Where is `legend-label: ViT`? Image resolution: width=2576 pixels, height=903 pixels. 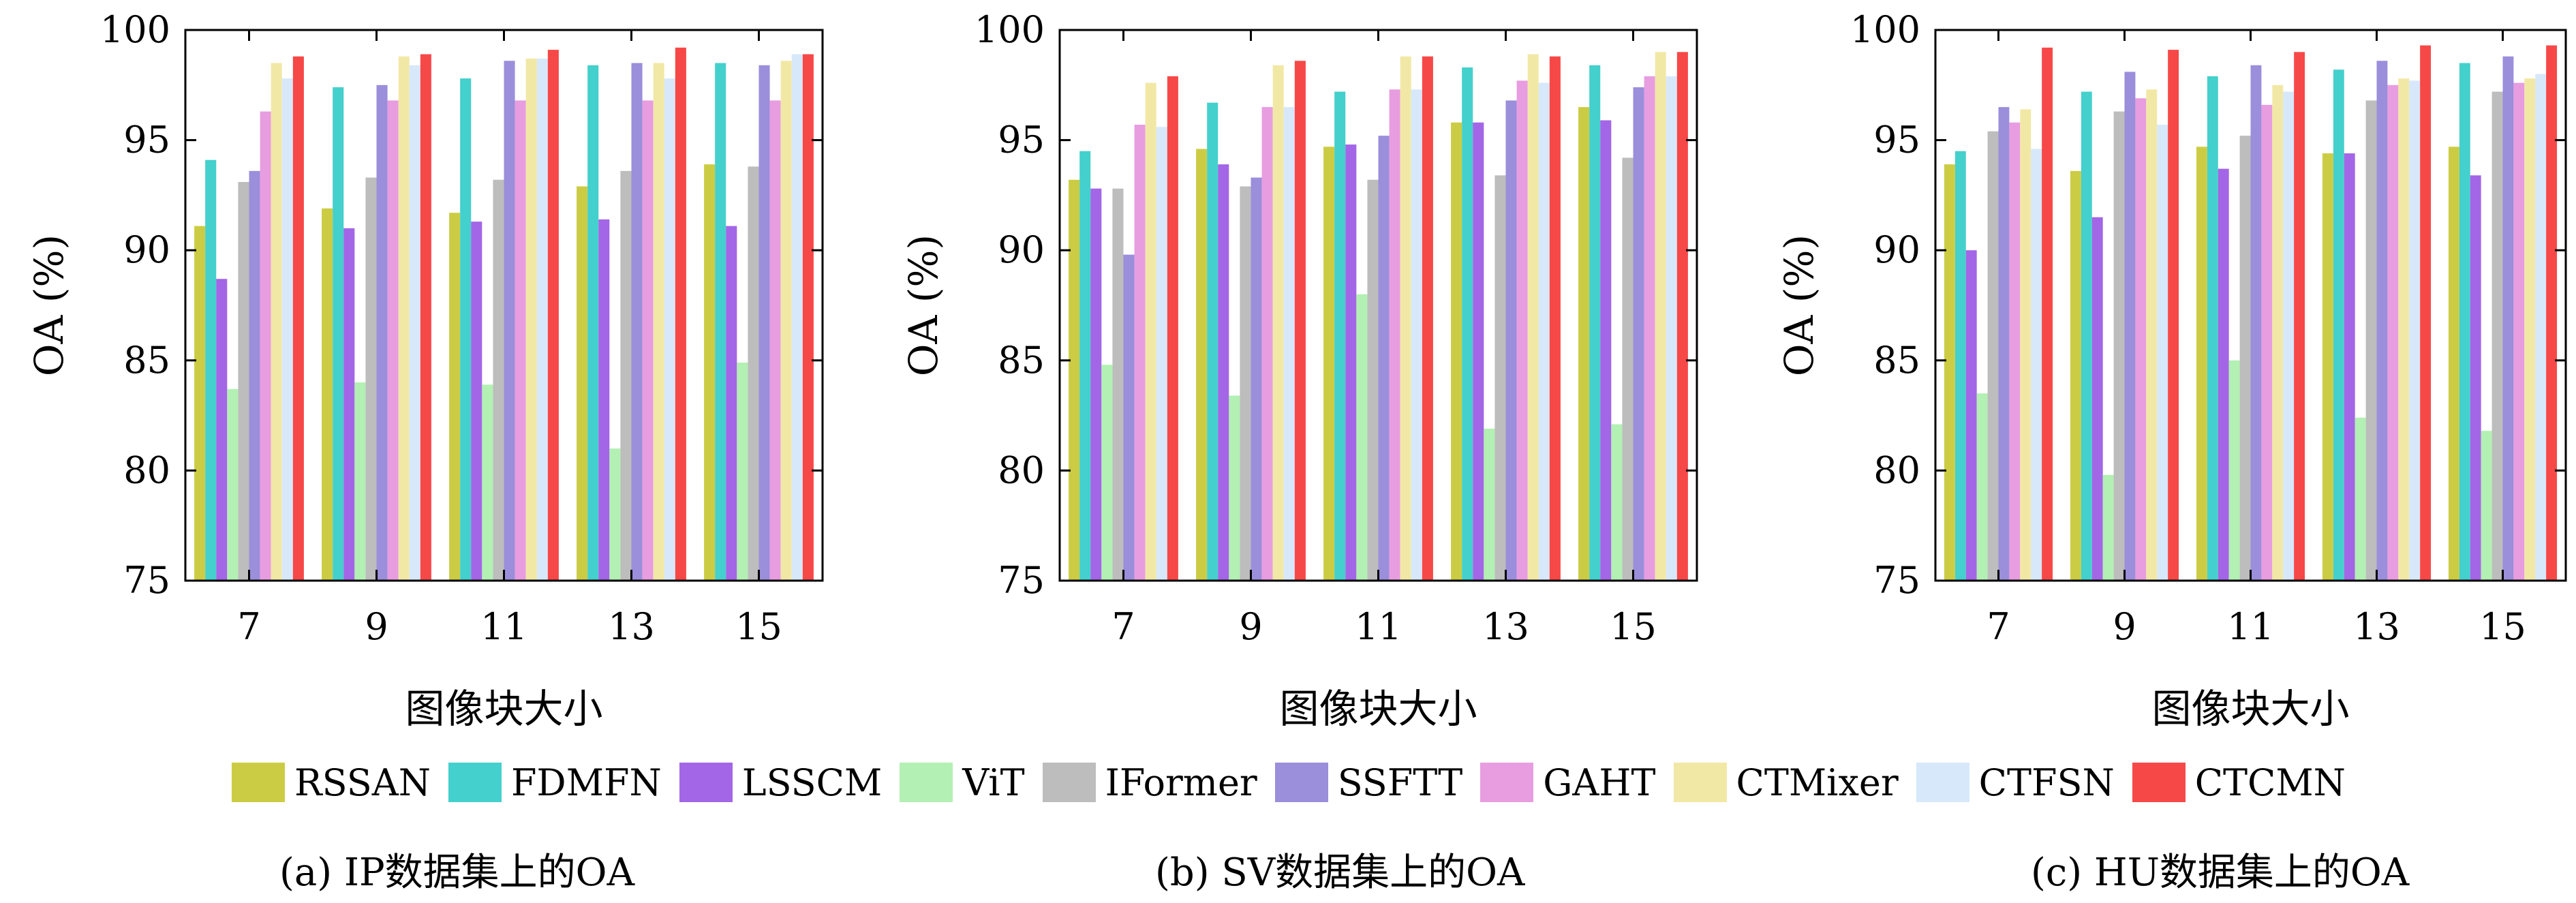 legend-label: ViT is located at coordinates (993, 782).